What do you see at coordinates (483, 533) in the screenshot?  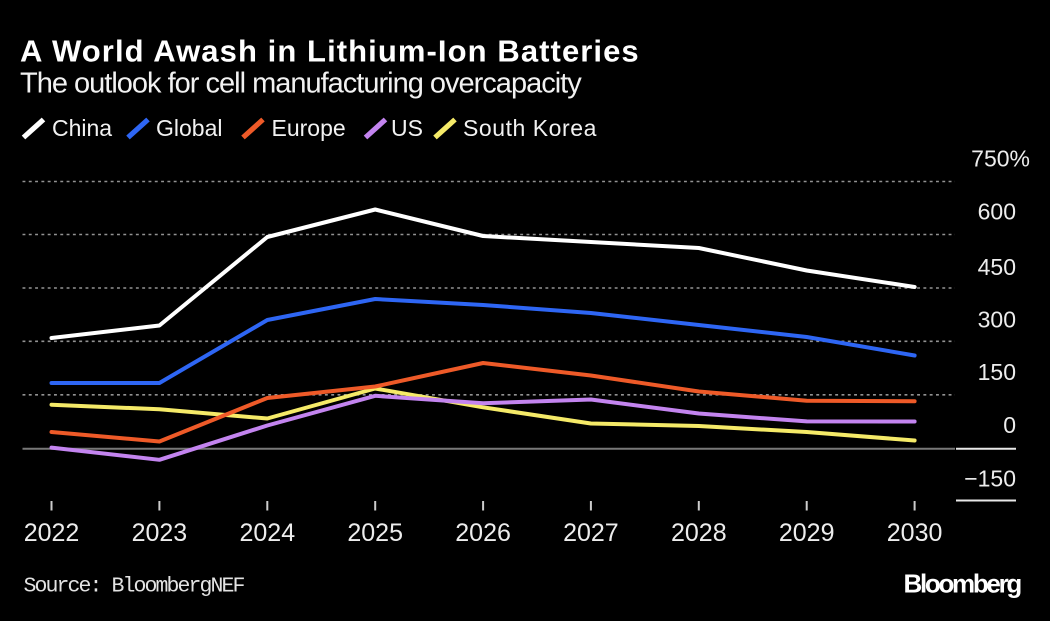 I see `svg-text: 2026` at bounding box center [483, 533].